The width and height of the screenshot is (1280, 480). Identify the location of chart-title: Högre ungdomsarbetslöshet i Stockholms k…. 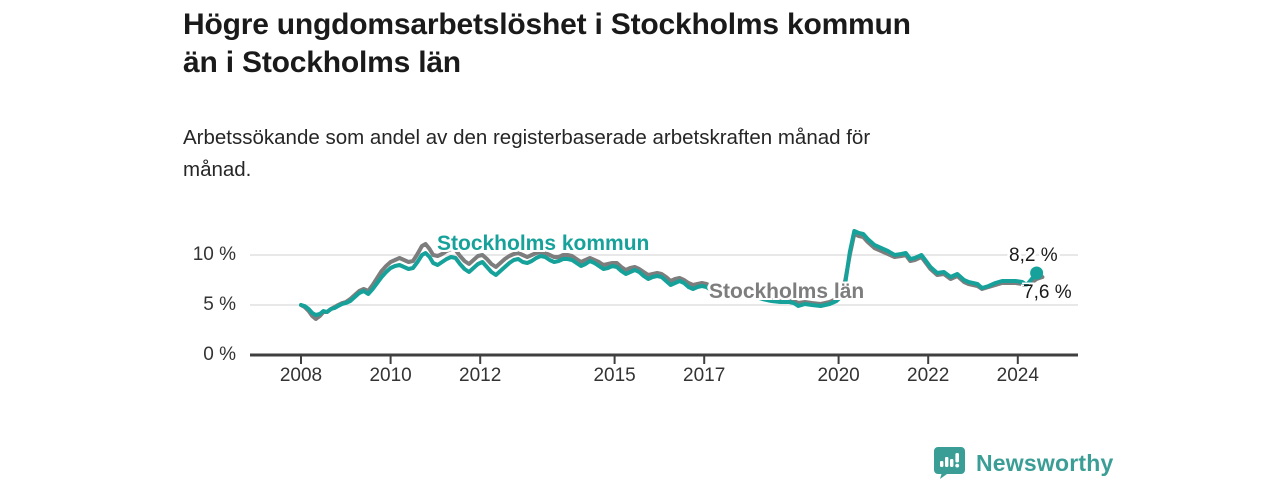
(673, 44).